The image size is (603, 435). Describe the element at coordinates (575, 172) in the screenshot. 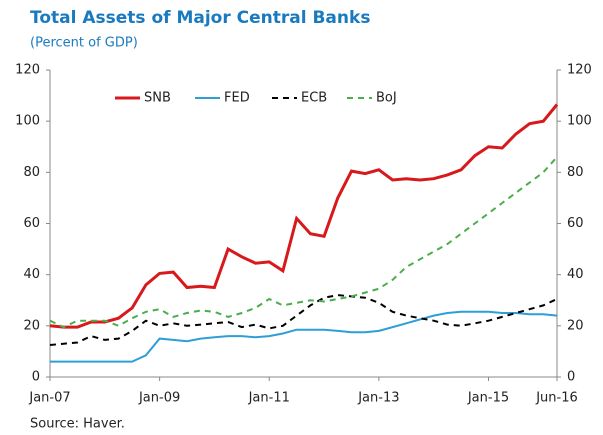

I see `y2-tick-label: 80` at that location.